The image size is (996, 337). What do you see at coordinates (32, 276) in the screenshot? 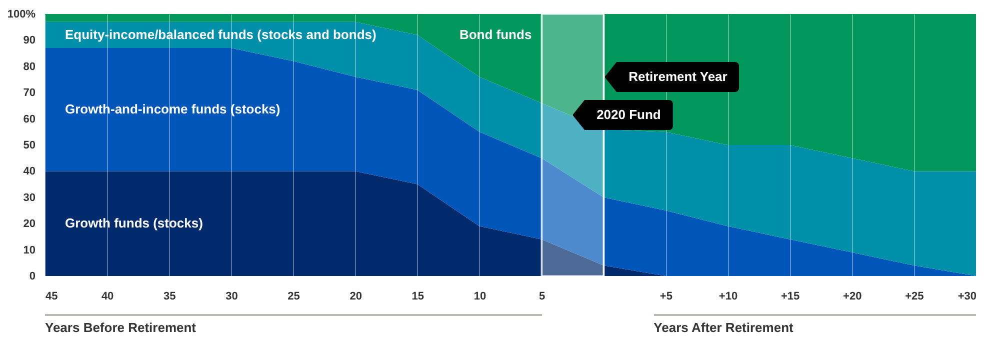
I see `y-tick-label: 0` at bounding box center [32, 276].